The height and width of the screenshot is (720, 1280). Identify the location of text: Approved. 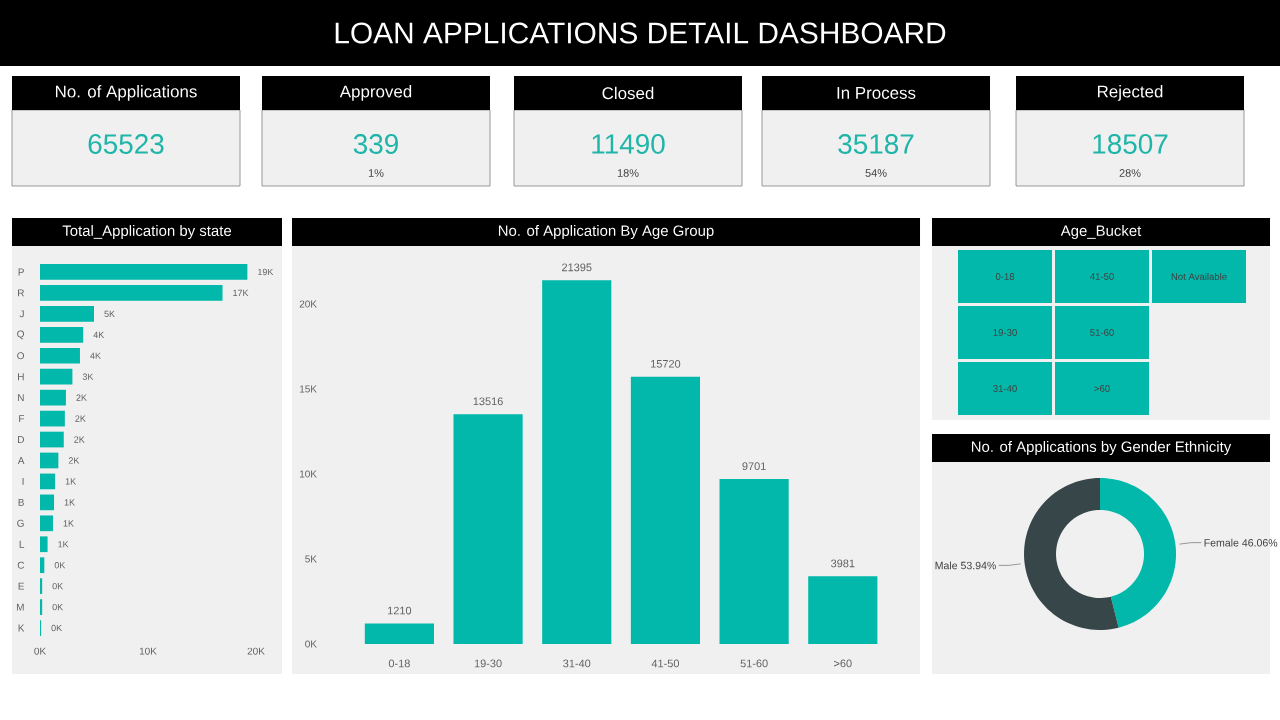
(375, 93).